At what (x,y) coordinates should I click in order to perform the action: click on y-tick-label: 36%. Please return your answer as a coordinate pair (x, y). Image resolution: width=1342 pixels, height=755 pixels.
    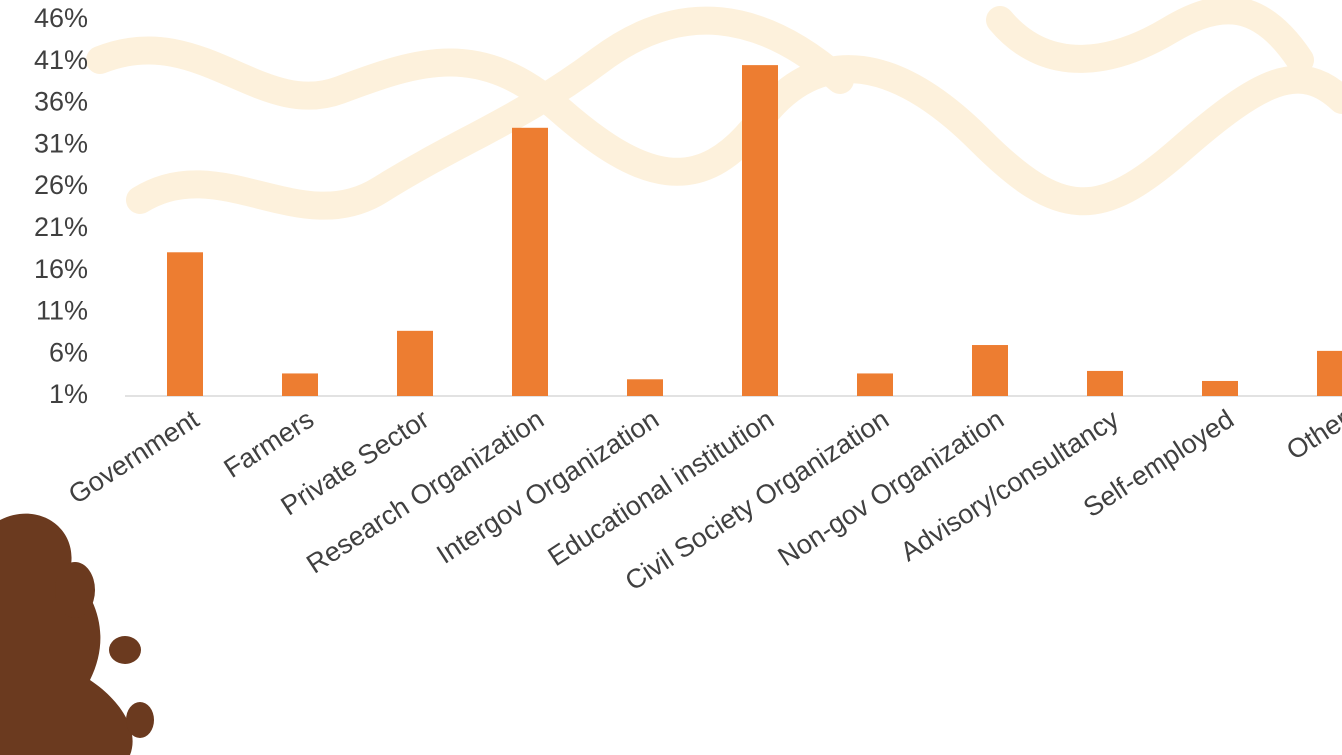
    Looking at the image, I should click on (61, 102).